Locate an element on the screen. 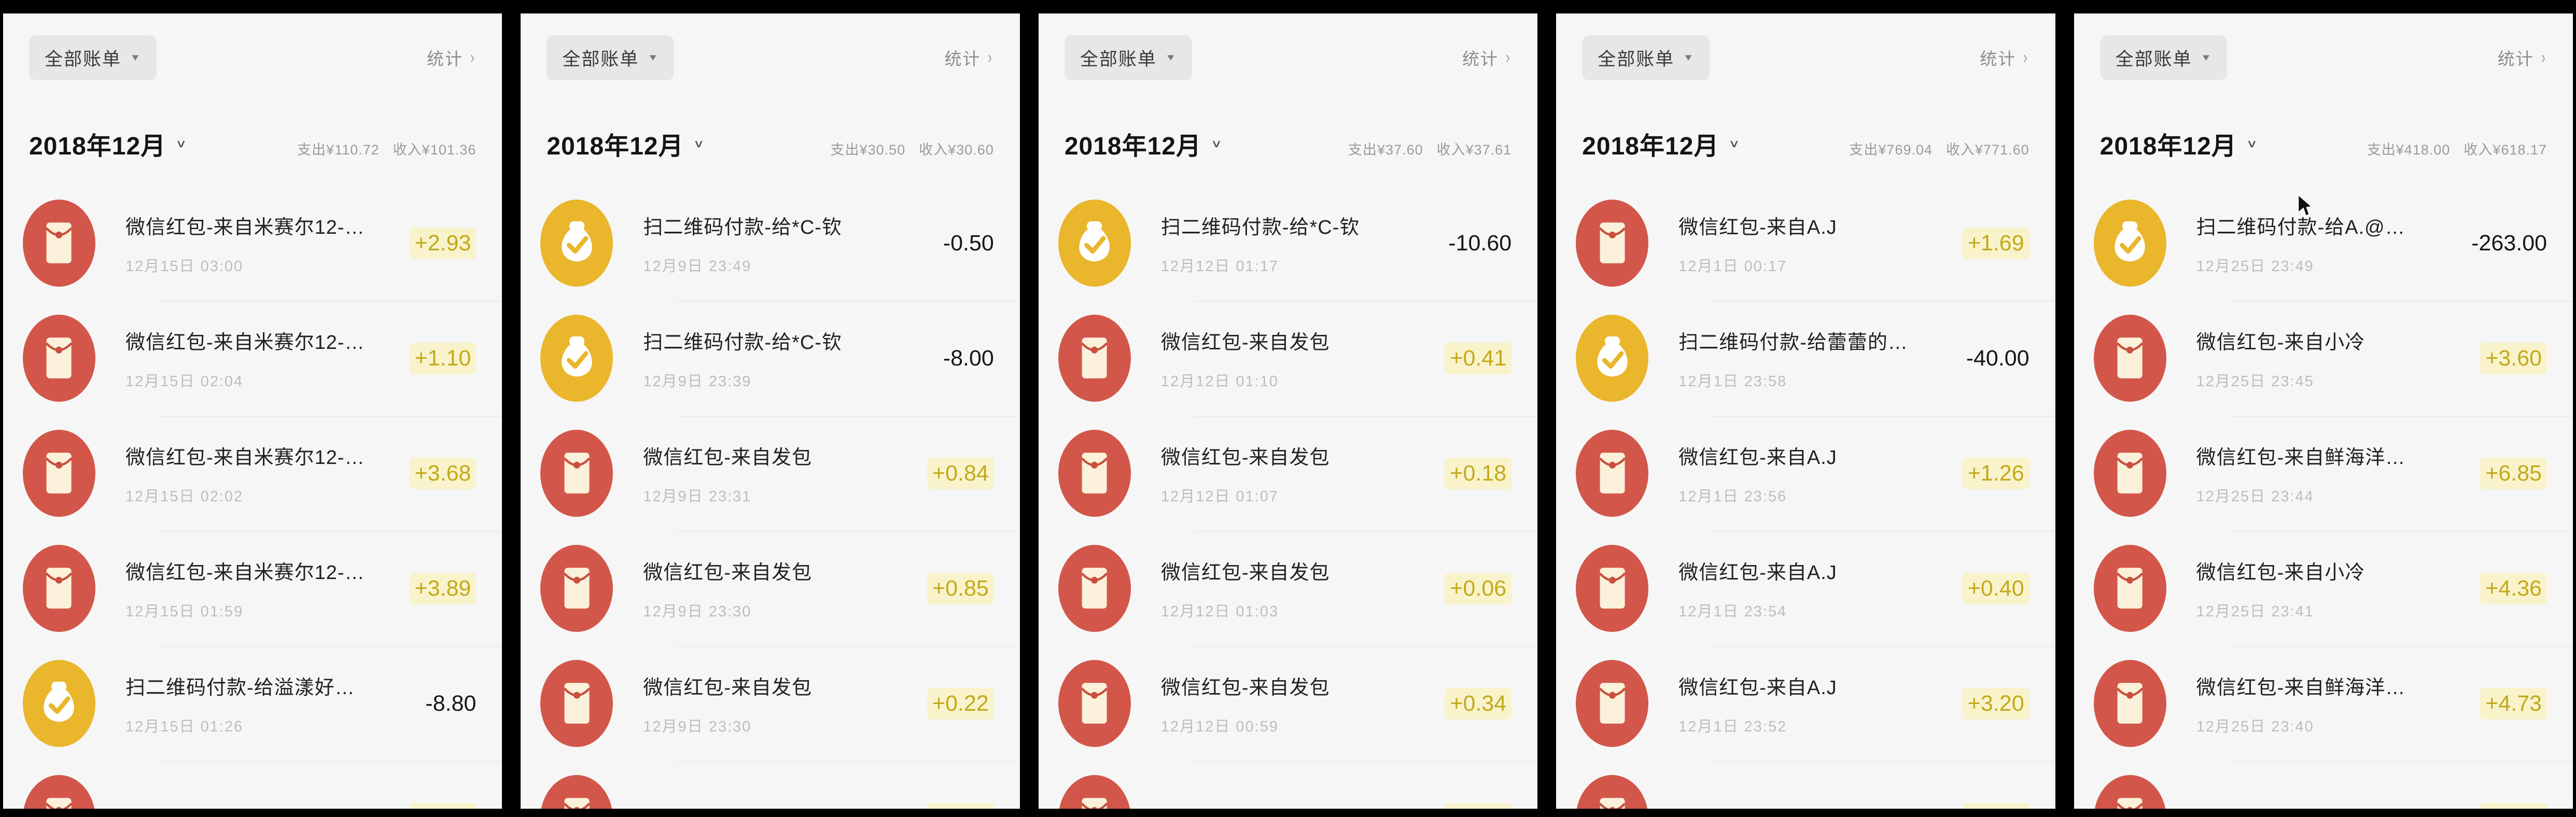  transaction-amount: +0.85 is located at coordinates (960, 588).